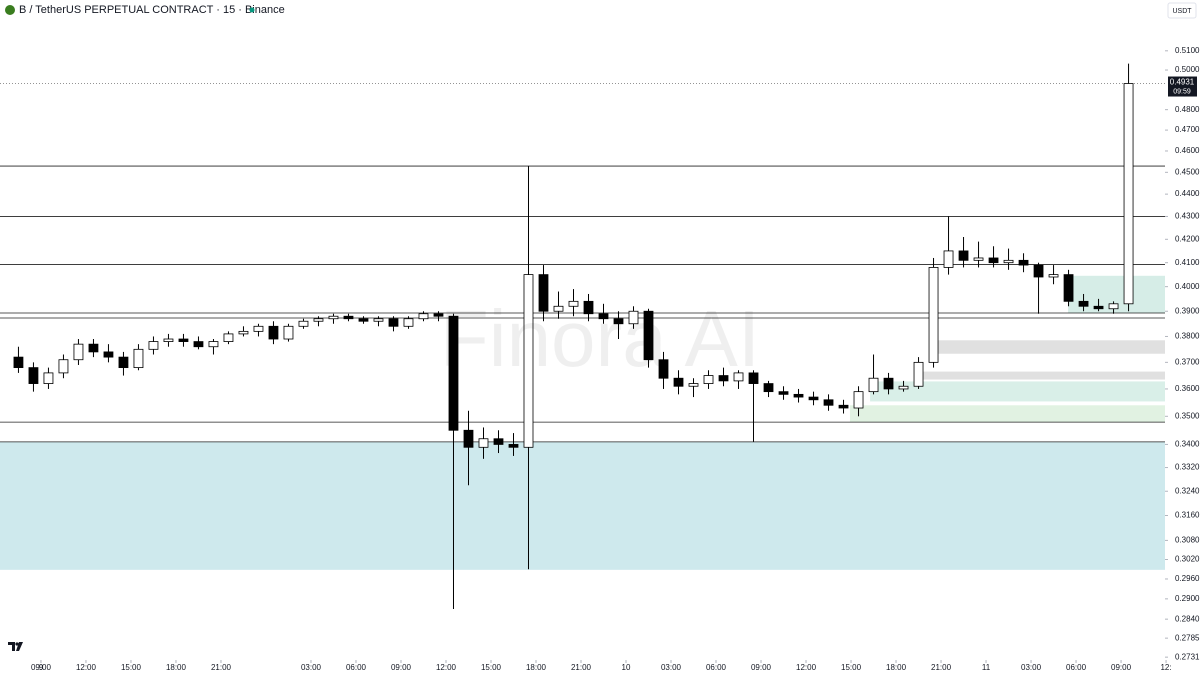  I want to click on countdown: 09:59, so click(1182, 91).